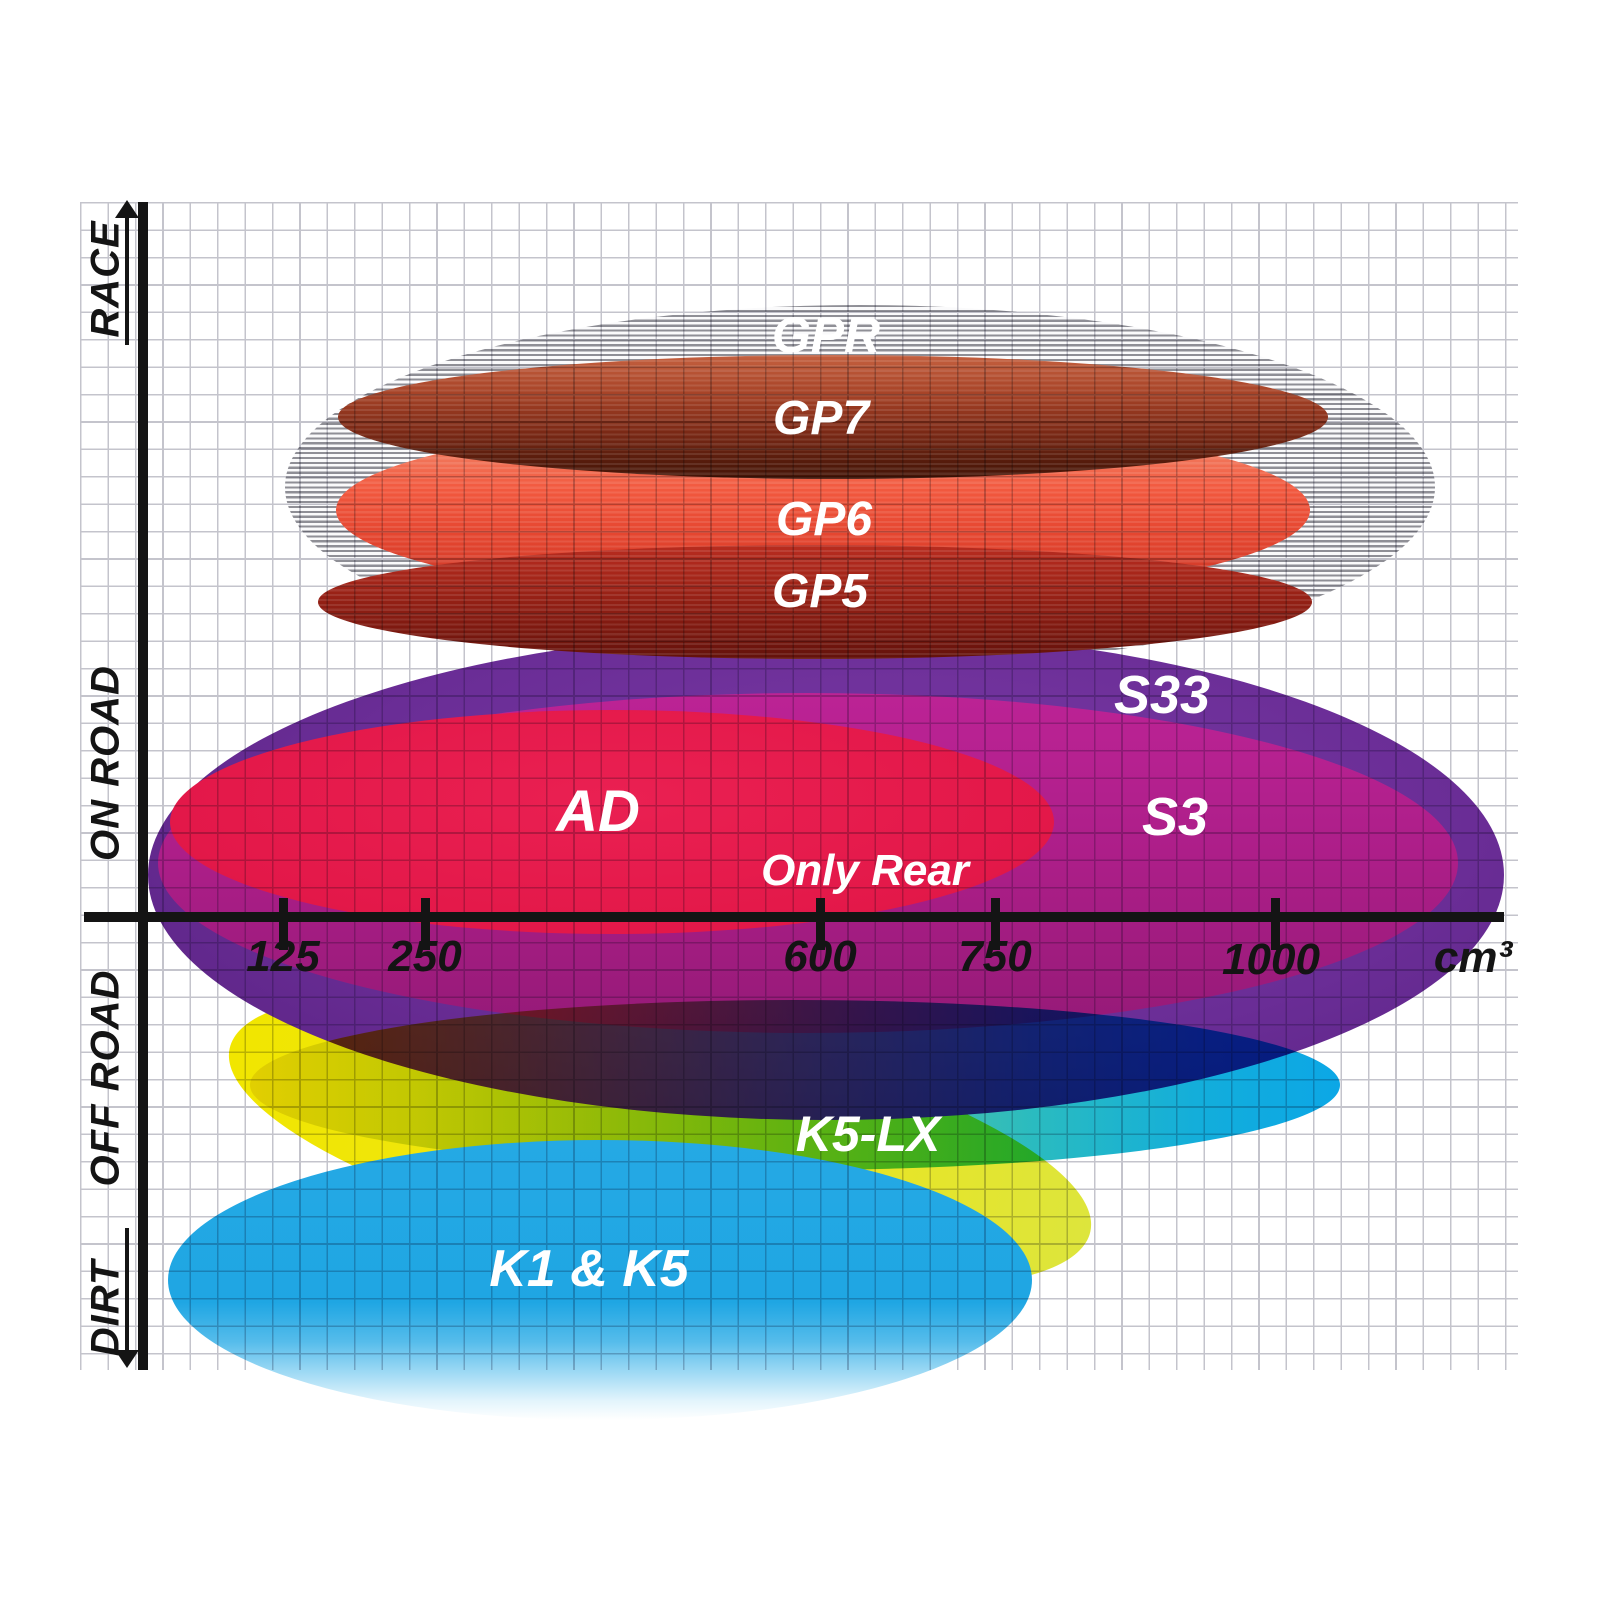 This screenshot has width=1600, height=1600. What do you see at coordinates (105, 279) in the screenshot?
I see `y-label-race: RACE` at bounding box center [105, 279].